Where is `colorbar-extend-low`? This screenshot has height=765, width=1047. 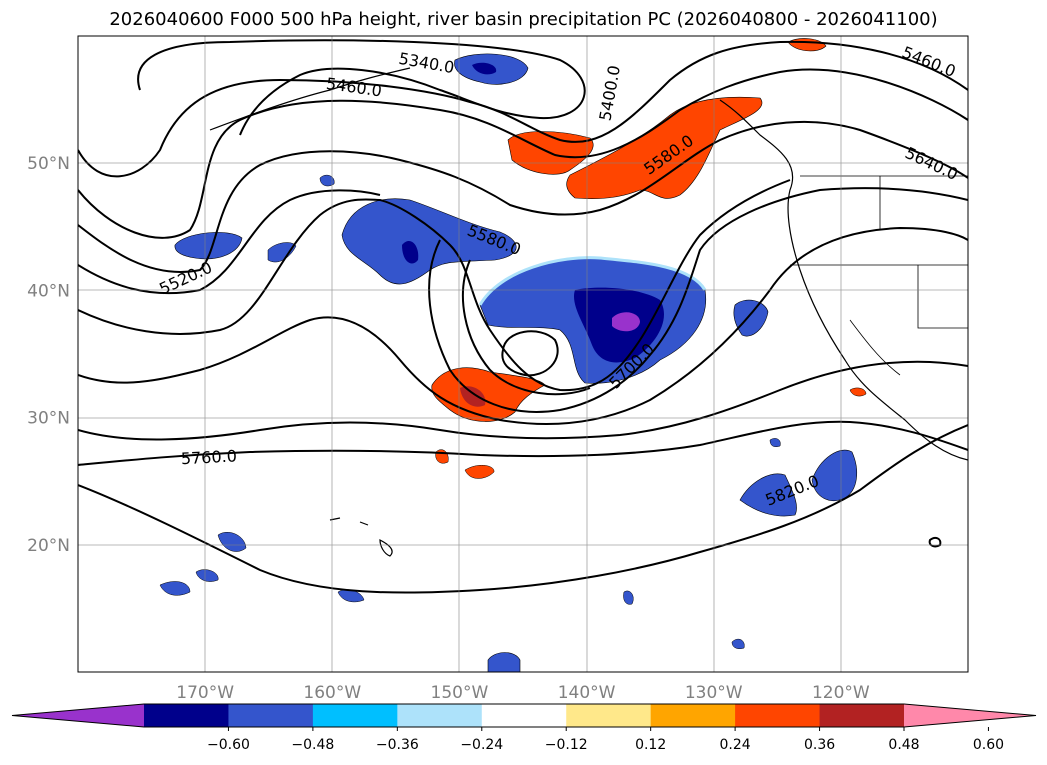
colorbar-extend-low is located at coordinates (78, 715).